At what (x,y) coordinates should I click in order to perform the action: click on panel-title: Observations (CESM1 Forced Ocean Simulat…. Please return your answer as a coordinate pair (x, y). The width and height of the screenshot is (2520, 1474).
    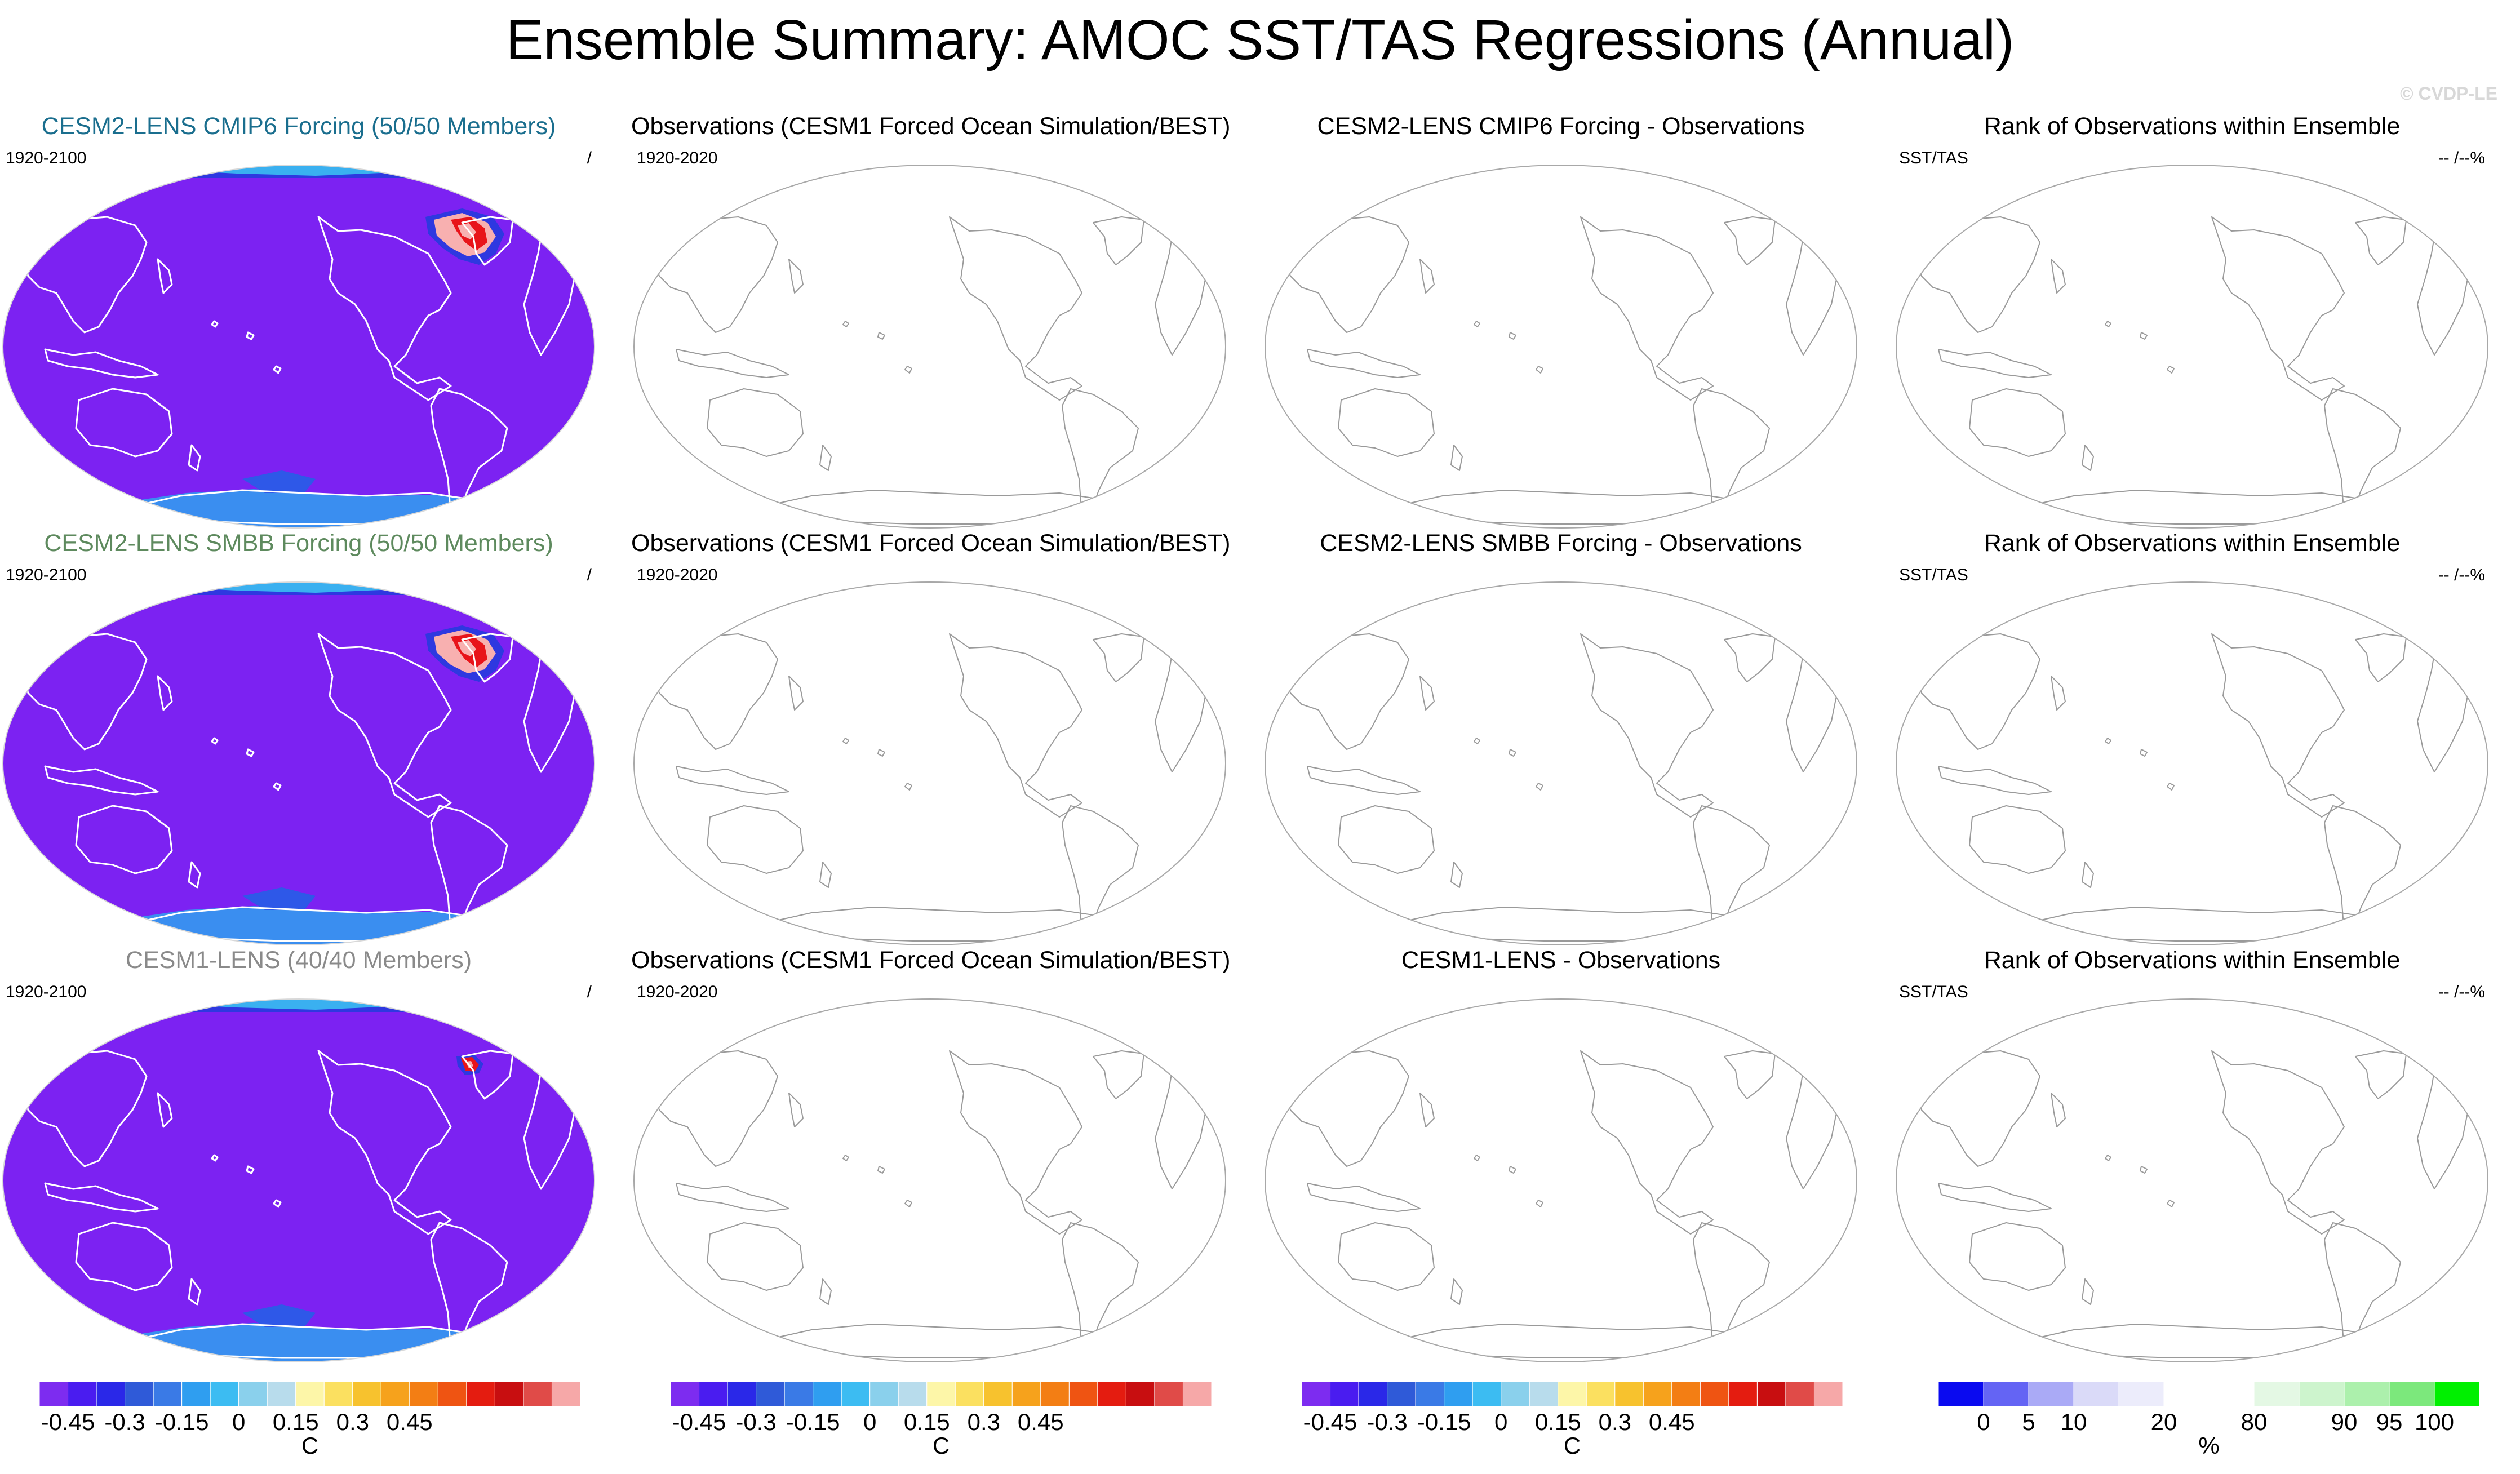
    Looking at the image, I should click on (931, 543).